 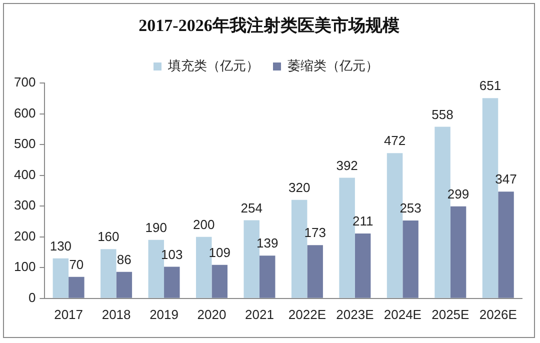 What do you see at coordinates (363, 221) in the screenshot?
I see `data-label: 211` at bounding box center [363, 221].